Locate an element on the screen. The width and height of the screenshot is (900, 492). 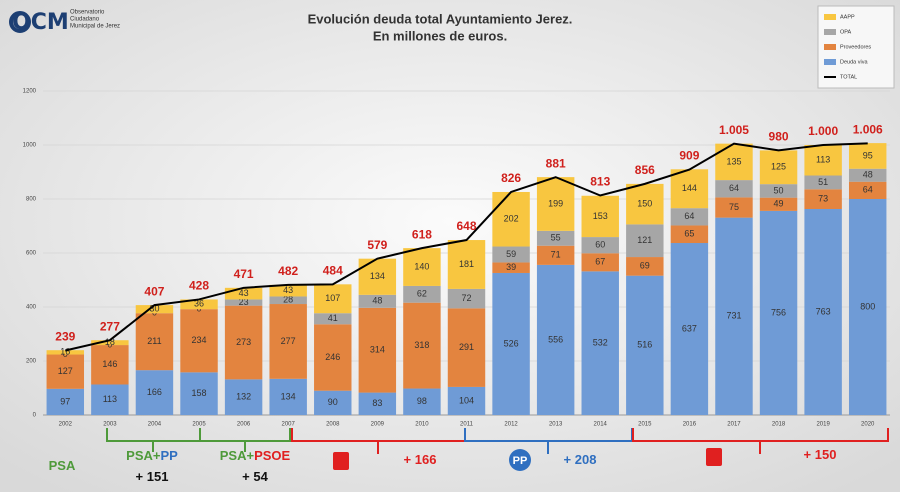
data-label: 30 is located at coordinates (154, 309).